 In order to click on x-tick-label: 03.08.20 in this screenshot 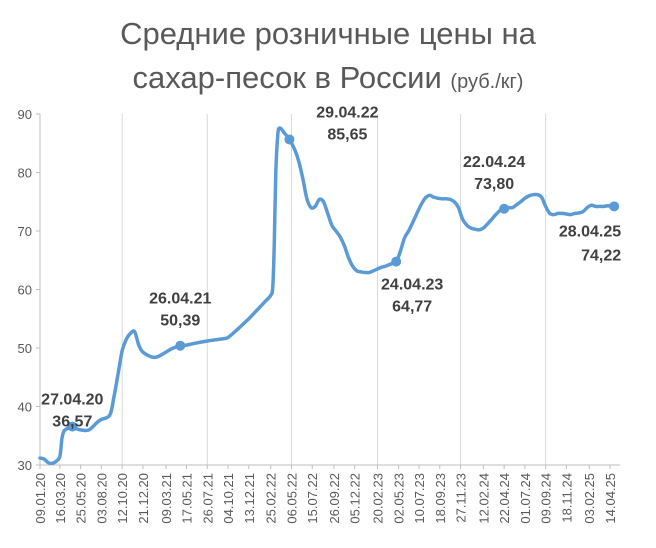, I will do `click(101, 498)`.